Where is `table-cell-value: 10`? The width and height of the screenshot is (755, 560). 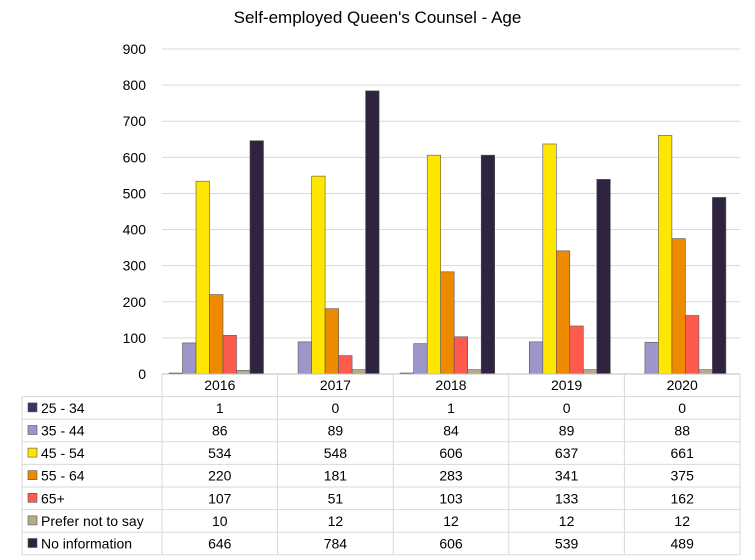 table-cell-value: 10 is located at coordinates (220, 521).